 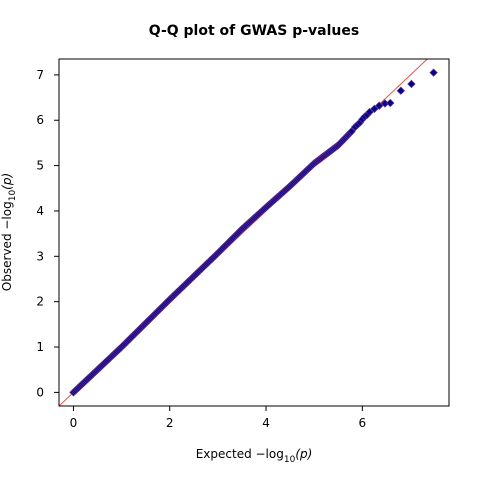 What do you see at coordinates (40, 392) in the screenshot?
I see `y-tick-label: 0` at bounding box center [40, 392].